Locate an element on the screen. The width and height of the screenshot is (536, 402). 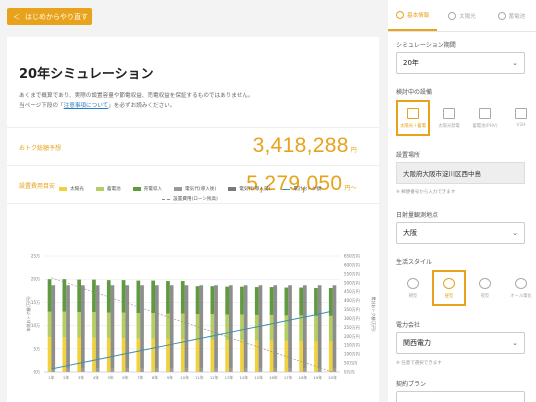
equipment-option-solar-battery: 太陽光＋蓄電 is located at coordinates (413, 118).